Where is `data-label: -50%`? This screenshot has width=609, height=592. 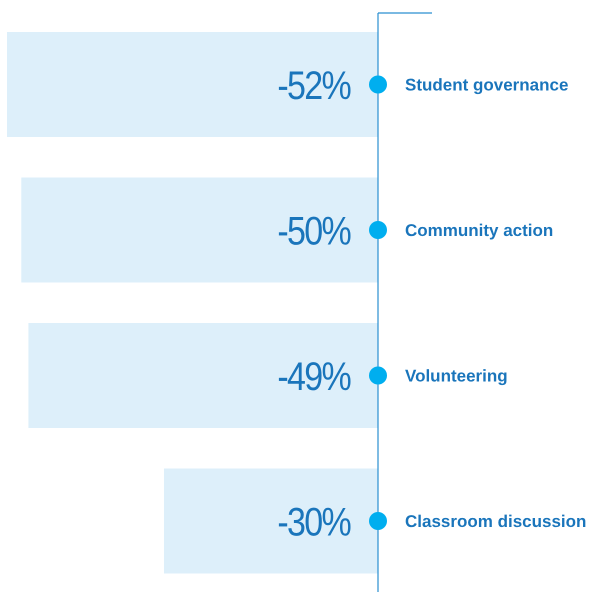 data-label: -50% is located at coordinates (314, 231).